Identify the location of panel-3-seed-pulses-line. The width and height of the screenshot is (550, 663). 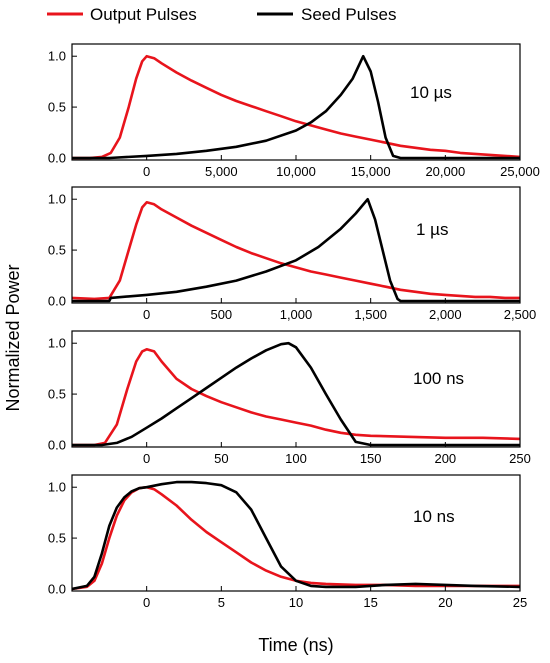
(296, 394).